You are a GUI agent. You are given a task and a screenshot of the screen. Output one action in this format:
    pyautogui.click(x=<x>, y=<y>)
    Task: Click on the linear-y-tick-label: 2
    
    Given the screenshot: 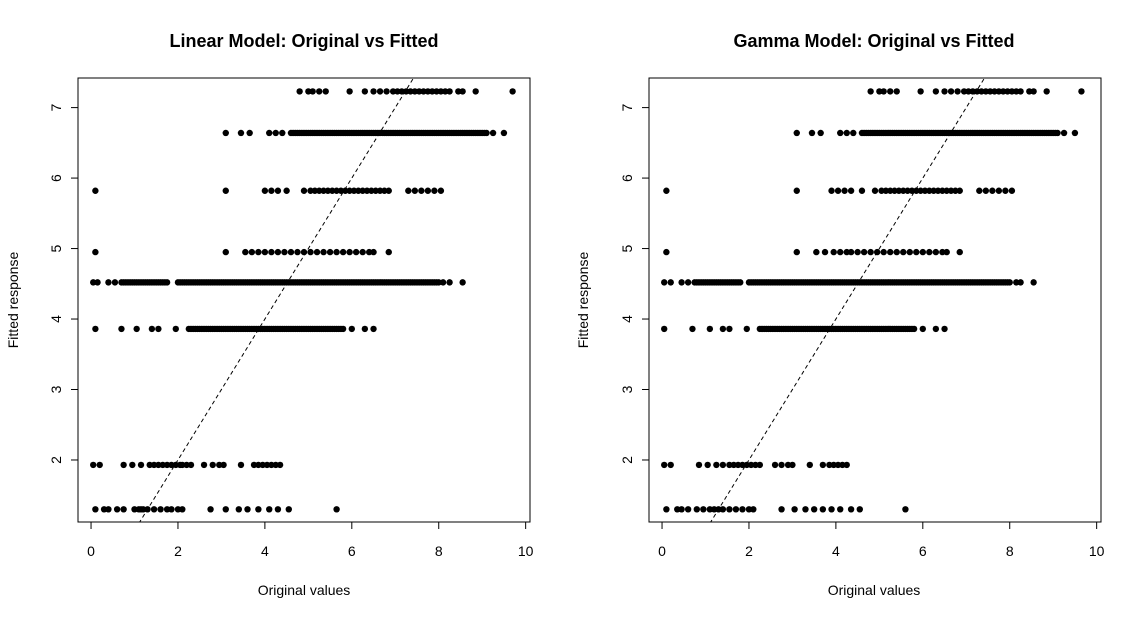 What is the action you would take?
    pyautogui.click(x=56, y=460)
    